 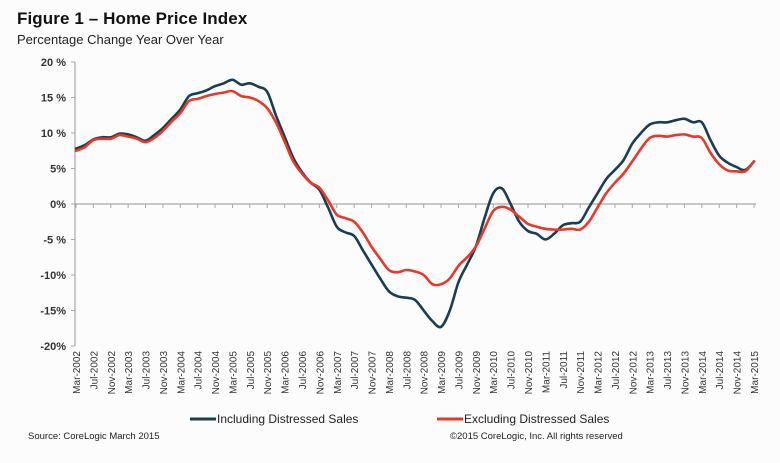 What do you see at coordinates (53, 347) in the screenshot?
I see `y-tick-label: -20%` at bounding box center [53, 347].